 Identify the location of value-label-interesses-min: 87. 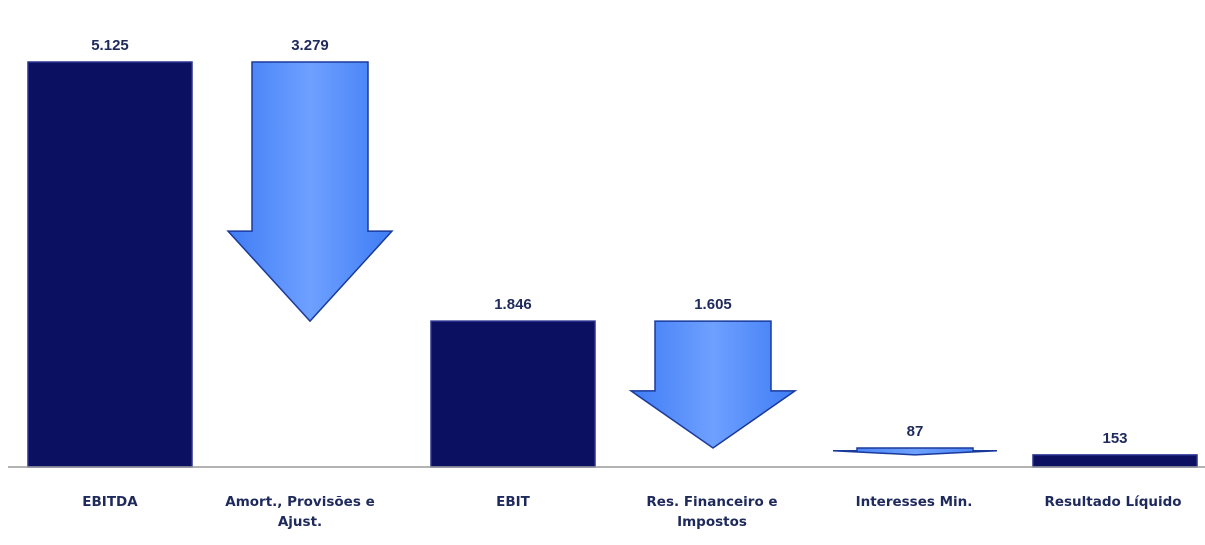
(915, 431).